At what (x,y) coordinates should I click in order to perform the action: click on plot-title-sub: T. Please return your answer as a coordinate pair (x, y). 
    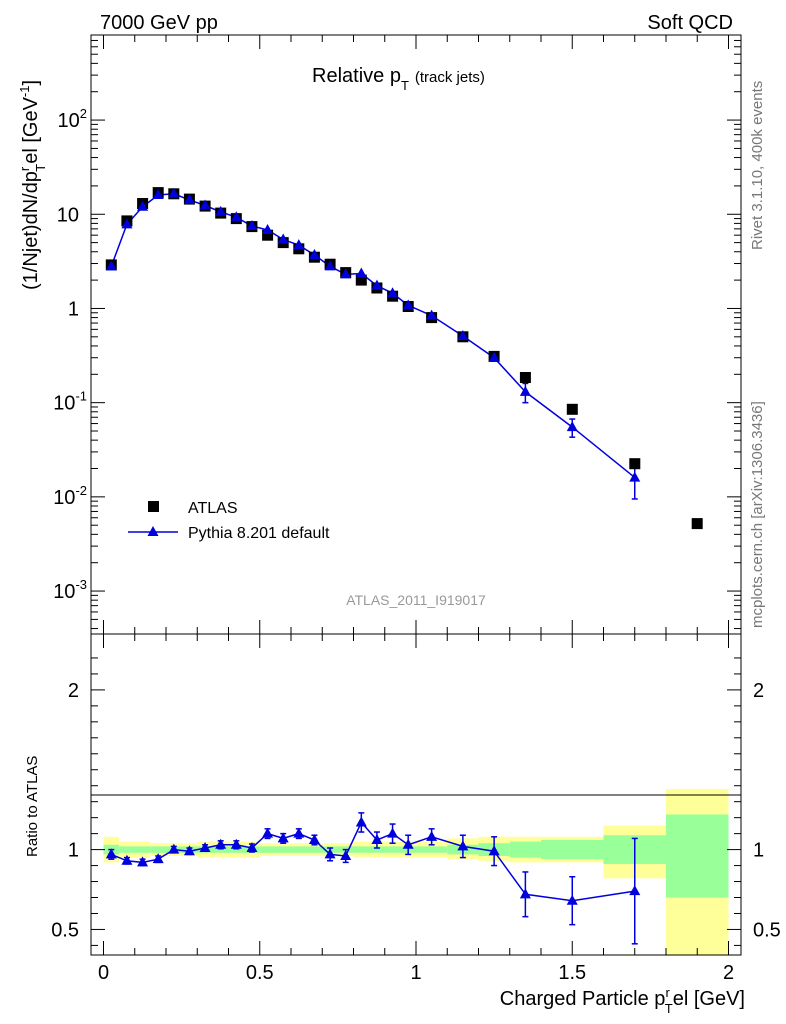
    Looking at the image, I should click on (405, 85).